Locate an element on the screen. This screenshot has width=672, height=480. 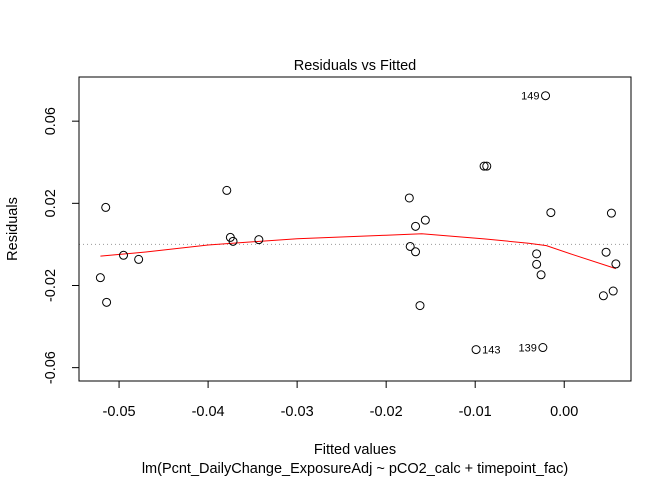
x-tick-label: -0.03 is located at coordinates (297, 412).